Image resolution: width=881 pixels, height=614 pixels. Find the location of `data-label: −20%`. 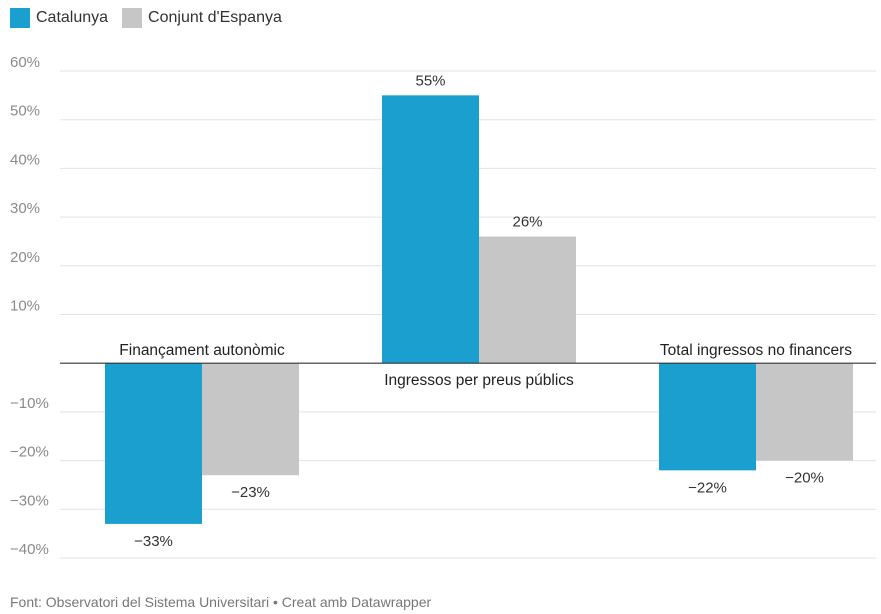

data-label: −20% is located at coordinates (804, 478).